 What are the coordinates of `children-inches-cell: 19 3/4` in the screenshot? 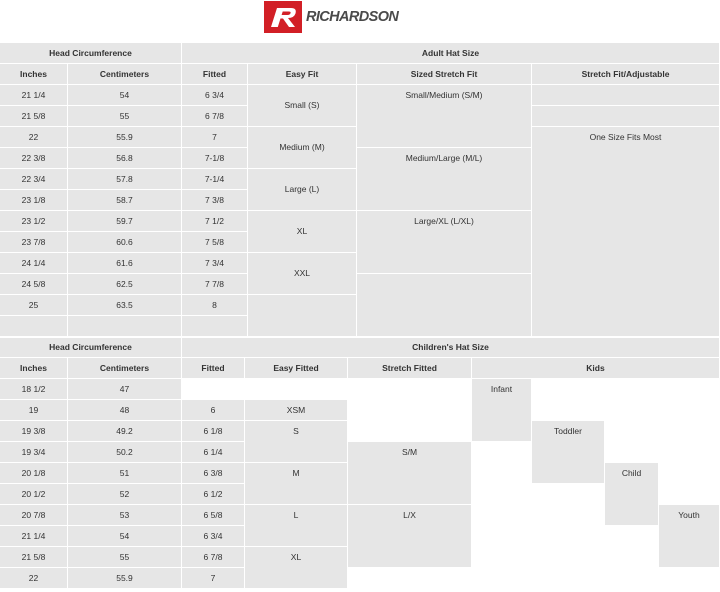 It's located at (34, 452).